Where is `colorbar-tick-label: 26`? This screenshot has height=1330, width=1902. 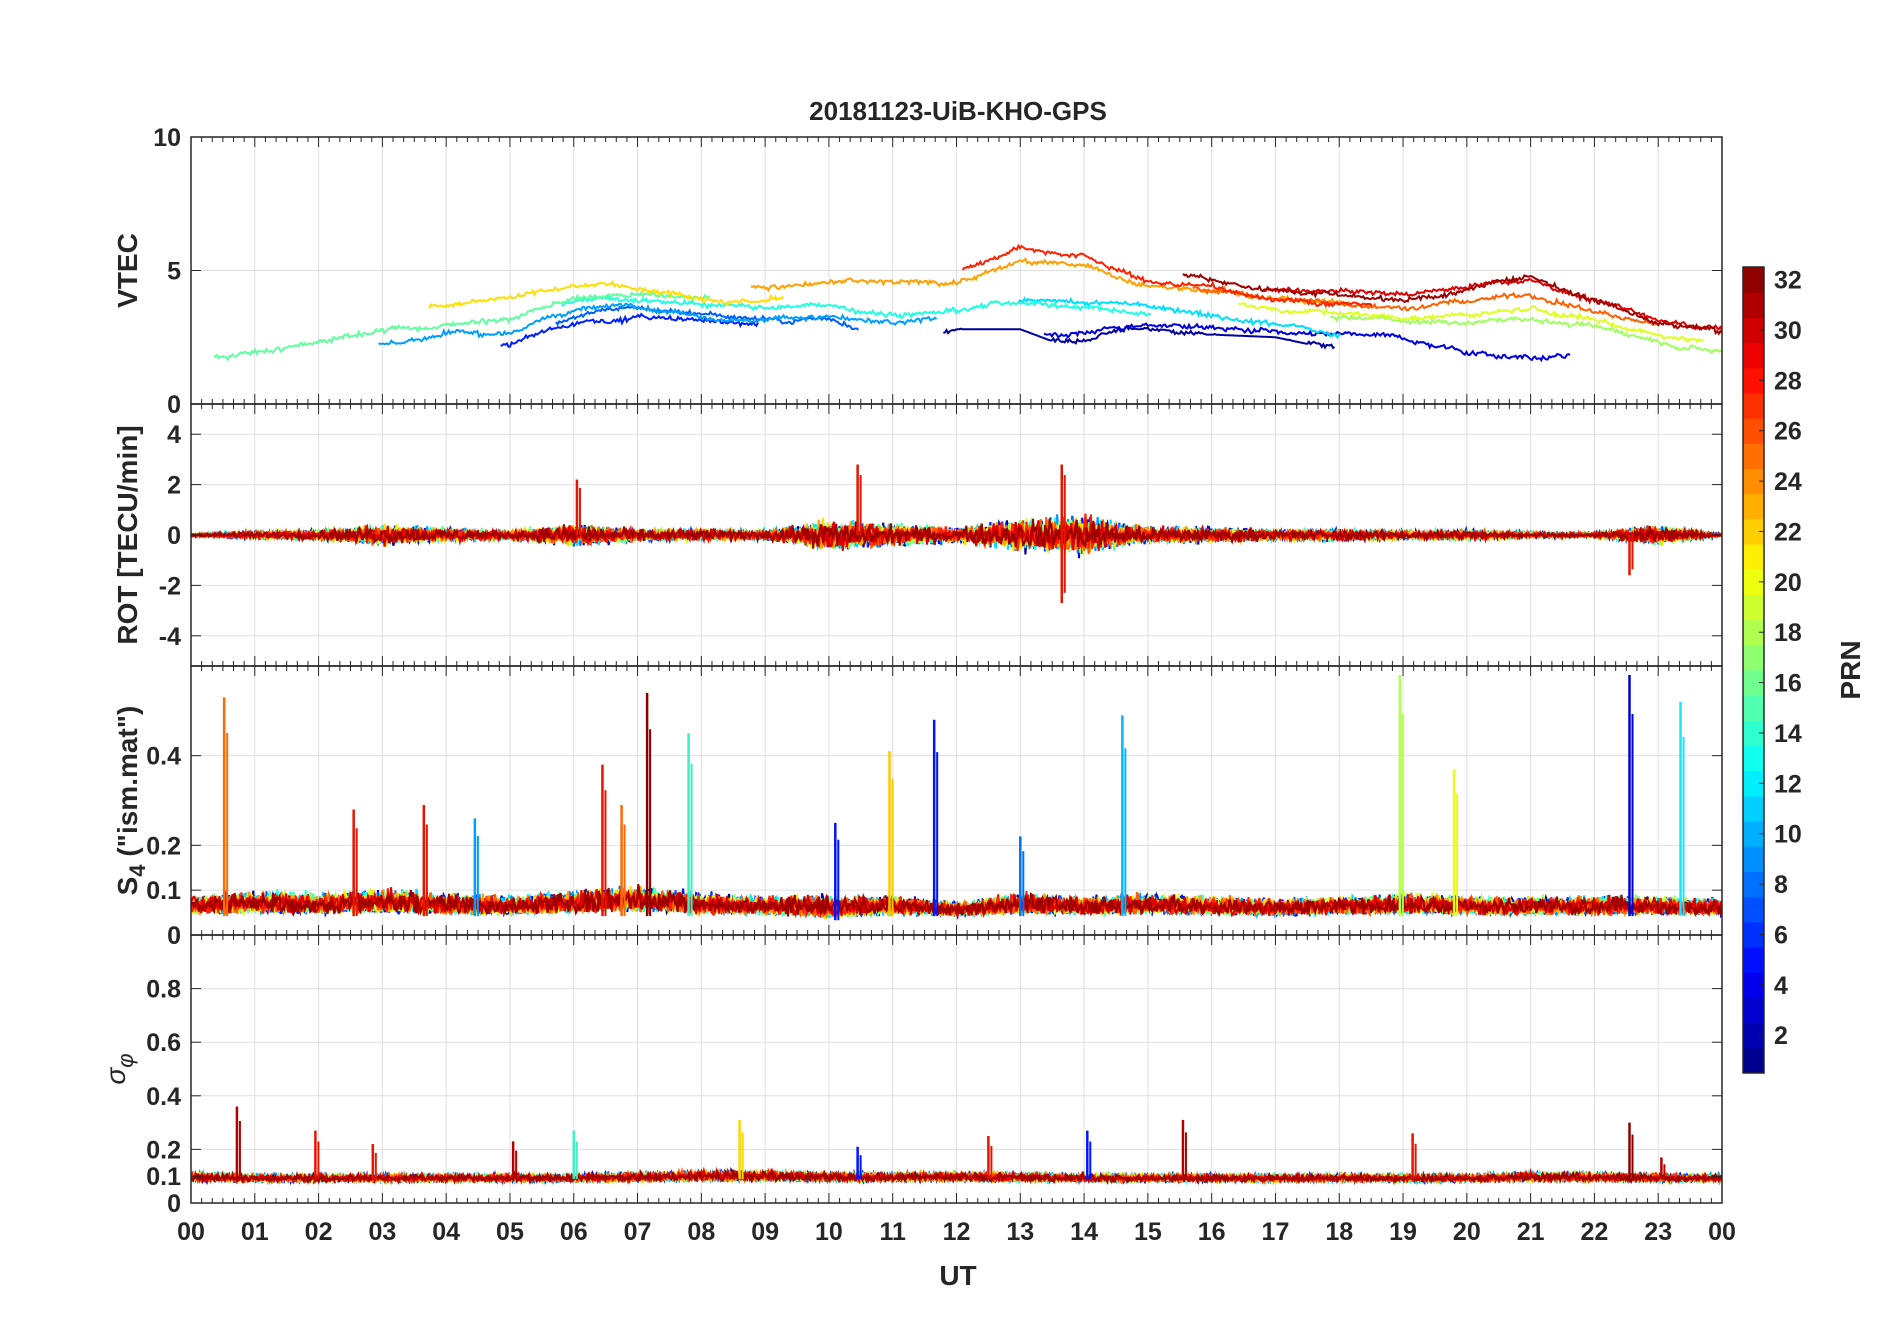
colorbar-tick-label: 26 is located at coordinates (1788, 432).